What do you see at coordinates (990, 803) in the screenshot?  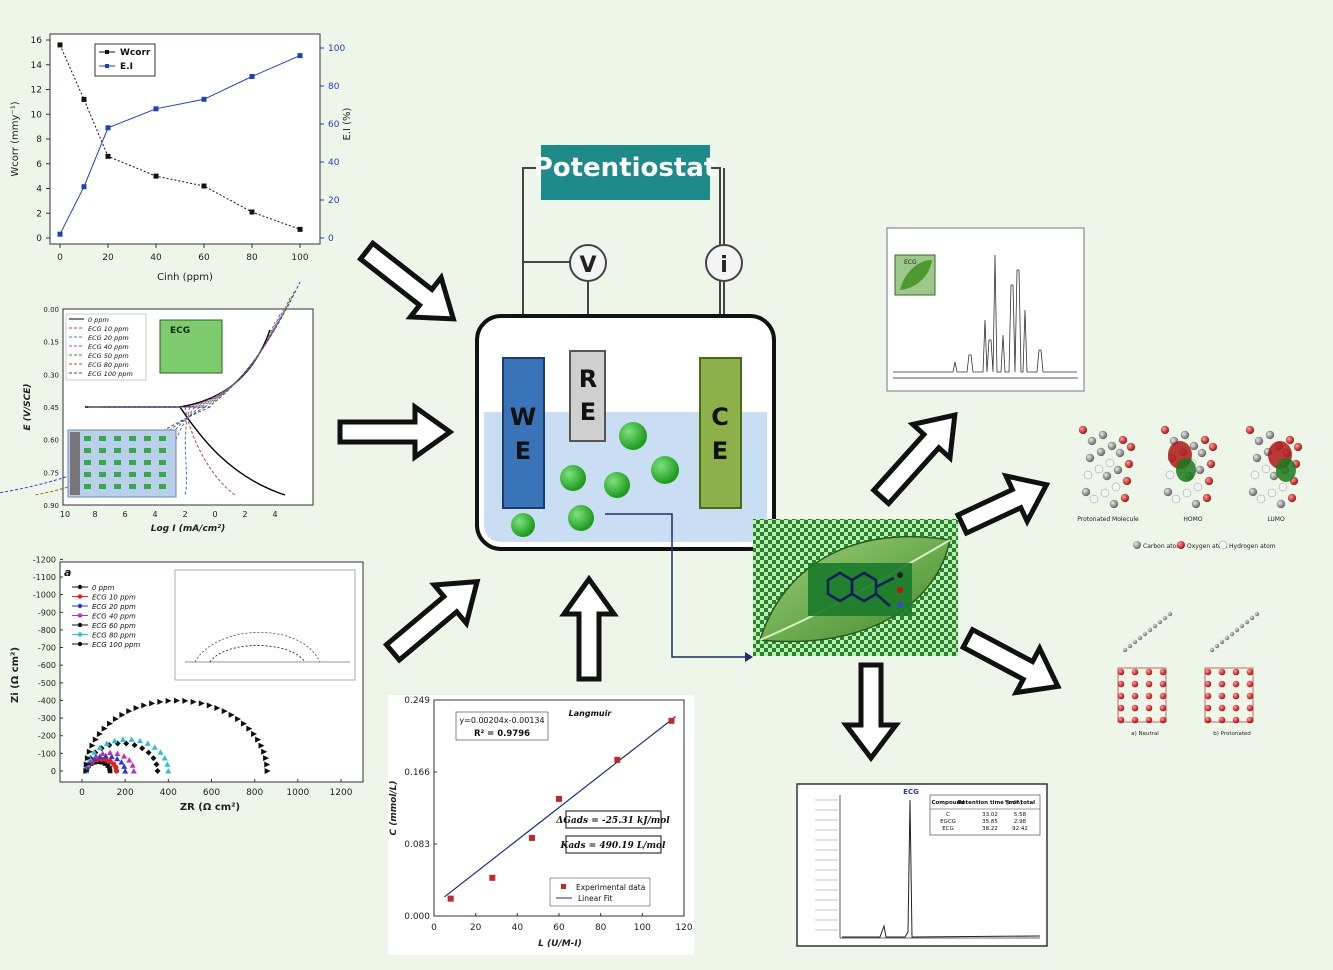 I see `table-header: Retention time (min)` at bounding box center [990, 803].